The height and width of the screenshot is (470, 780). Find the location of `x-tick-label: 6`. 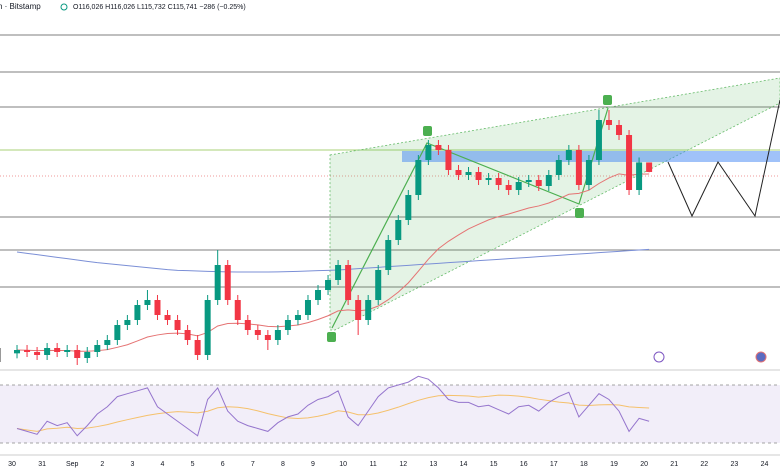

x-tick-label: 6 is located at coordinates (223, 464).